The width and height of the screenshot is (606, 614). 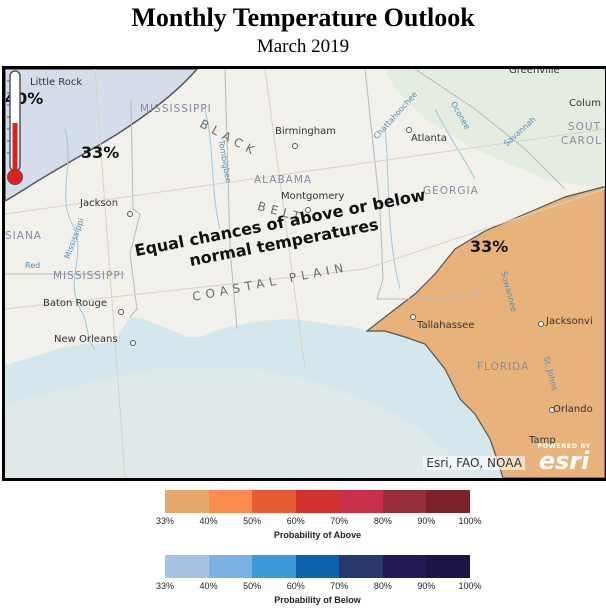 I want to click on city-label-greenville: Greenville, so click(x=534, y=71).